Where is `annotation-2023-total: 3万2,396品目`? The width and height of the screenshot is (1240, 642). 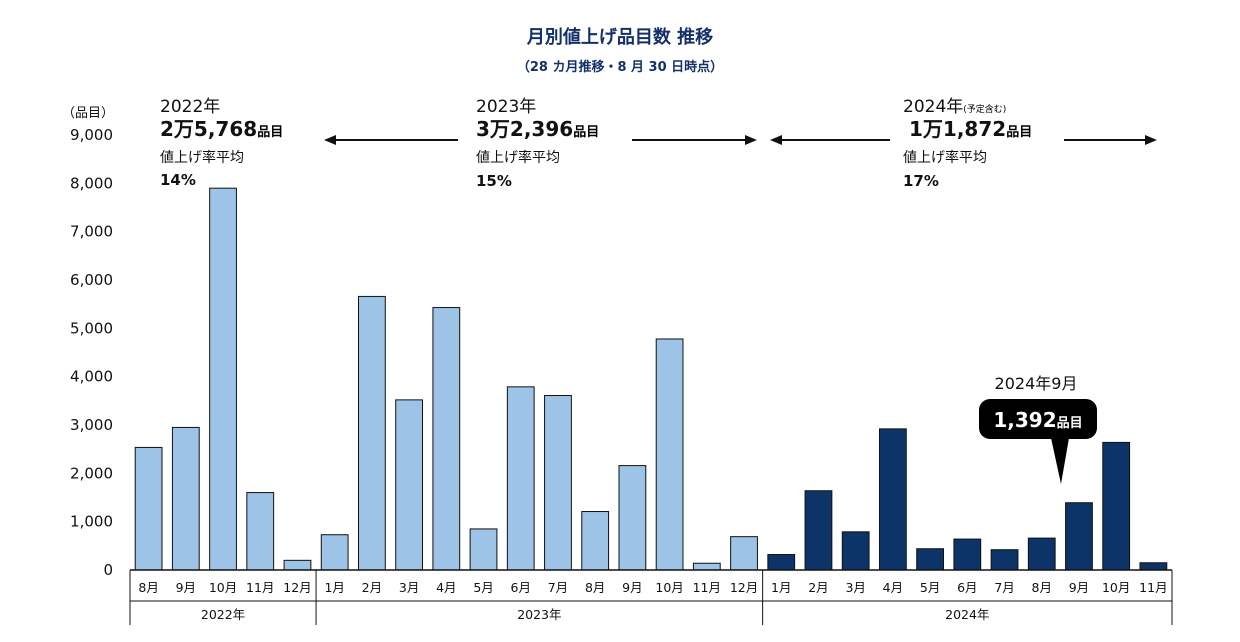 annotation-2023-total: 3万2,396品目 is located at coordinates (537, 129).